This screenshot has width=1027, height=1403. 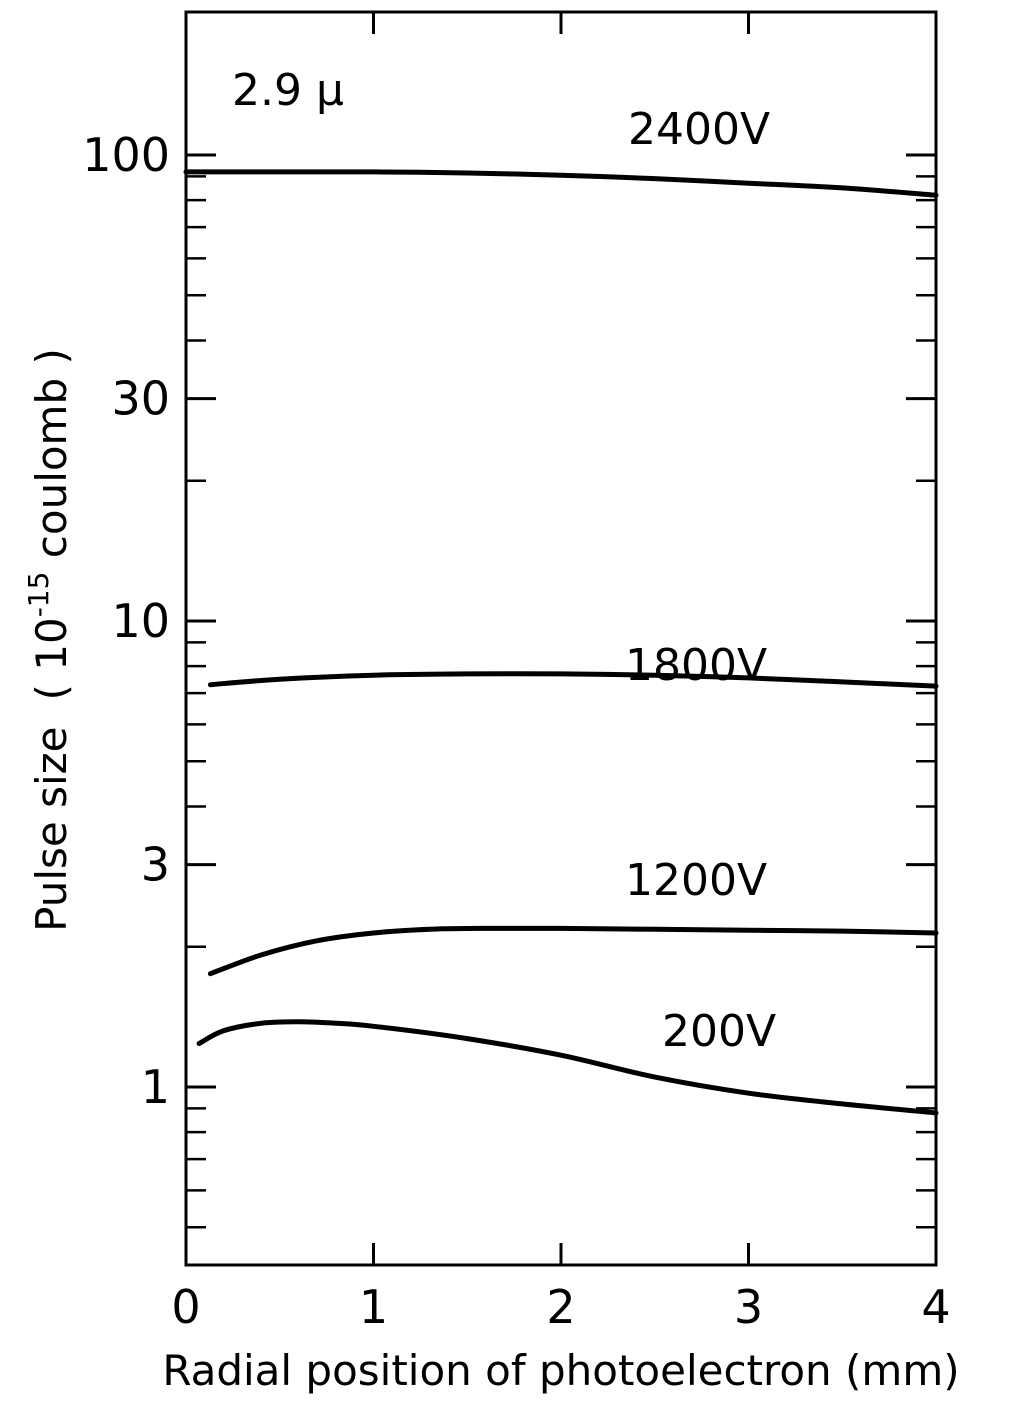 I want to click on series-line-2400v, so click(x=561, y=183).